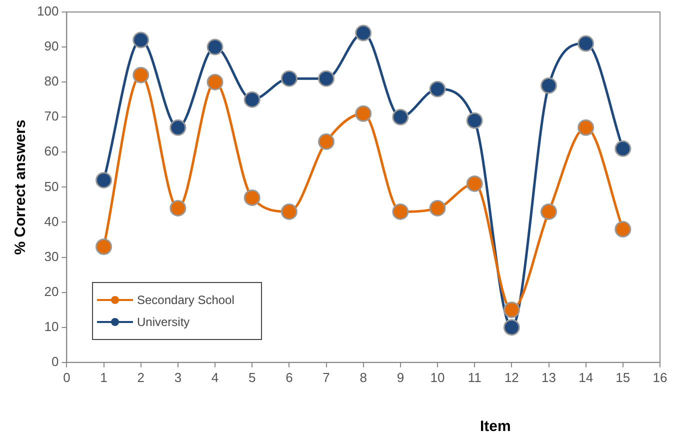 Image resolution: width=678 pixels, height=437 pixels. I want to click on y-tick-label: 10, so click(51, 326).